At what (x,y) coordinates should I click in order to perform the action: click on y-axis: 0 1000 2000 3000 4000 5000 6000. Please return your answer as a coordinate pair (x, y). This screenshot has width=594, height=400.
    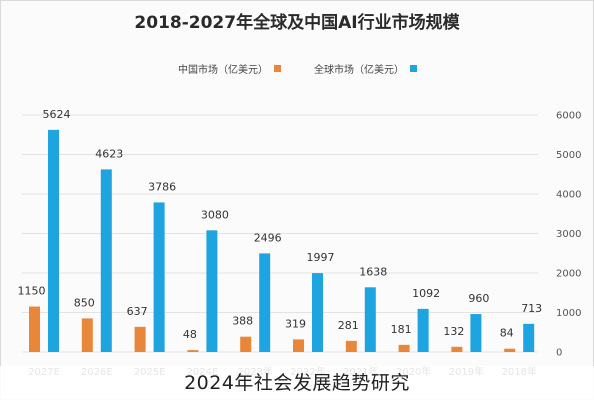
    Looking at the image, I should click on (568, 235).